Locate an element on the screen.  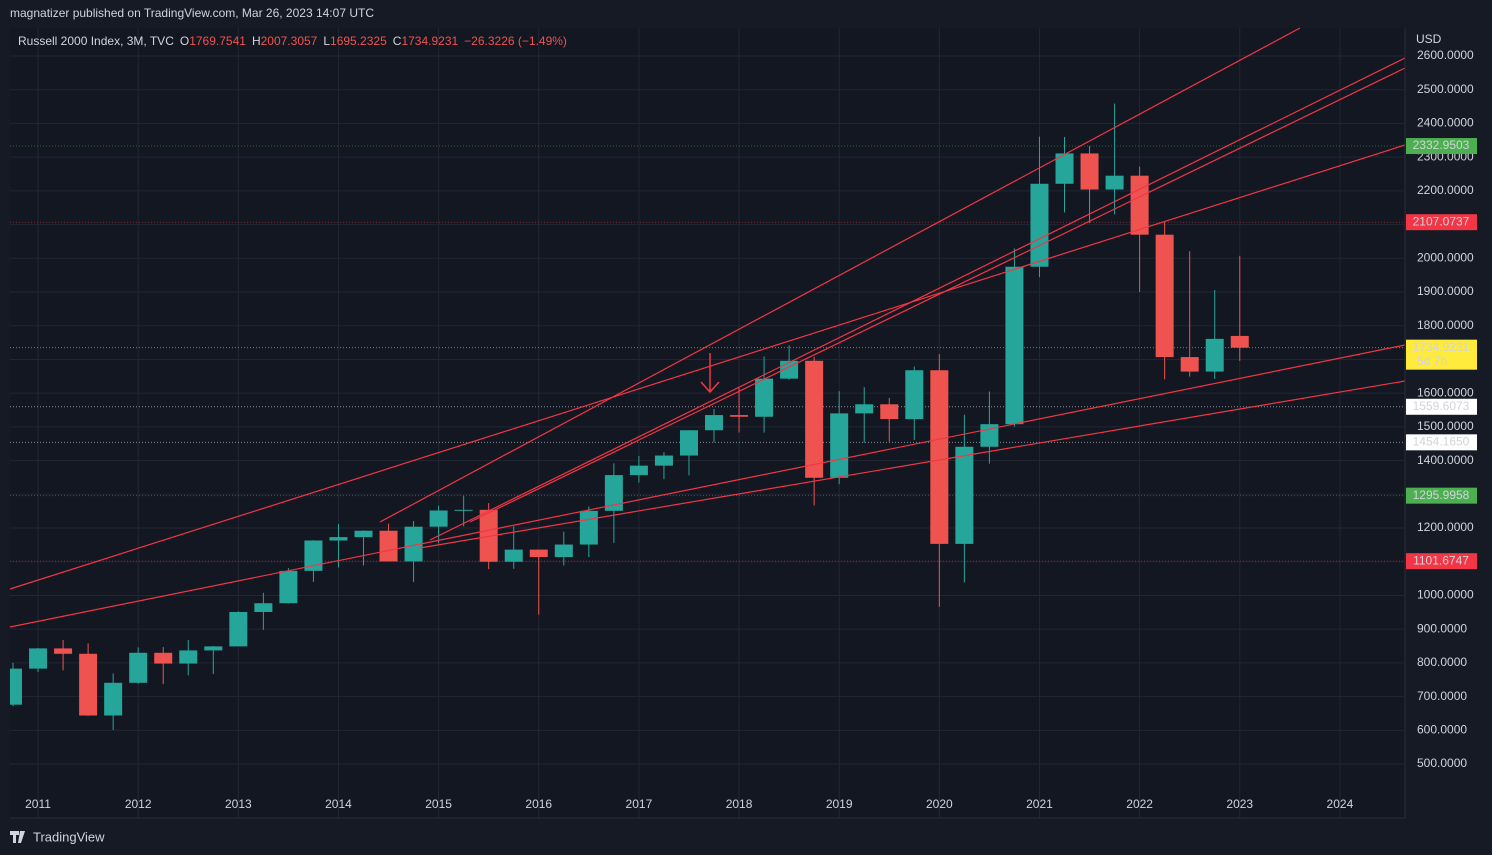
price-label: 2107.0737 is located at coordinates (1441, 221).